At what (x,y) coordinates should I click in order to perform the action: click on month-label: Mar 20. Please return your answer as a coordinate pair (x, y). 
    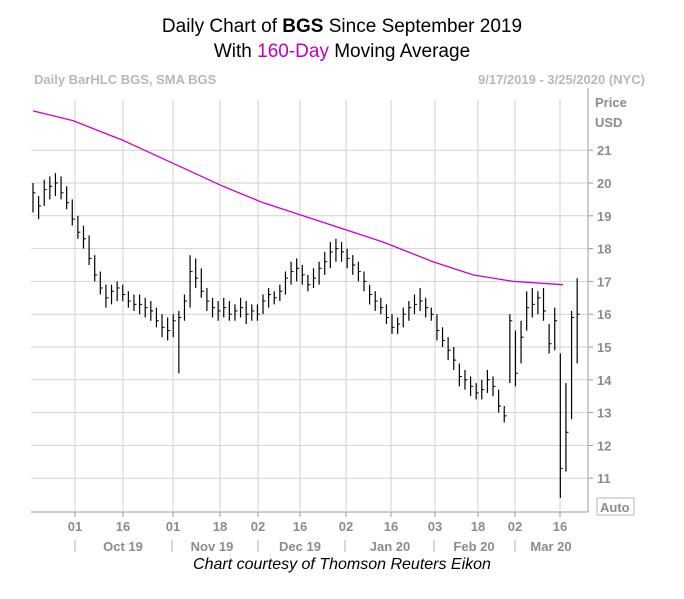
    Looking at the image, I should click on (550, 546).